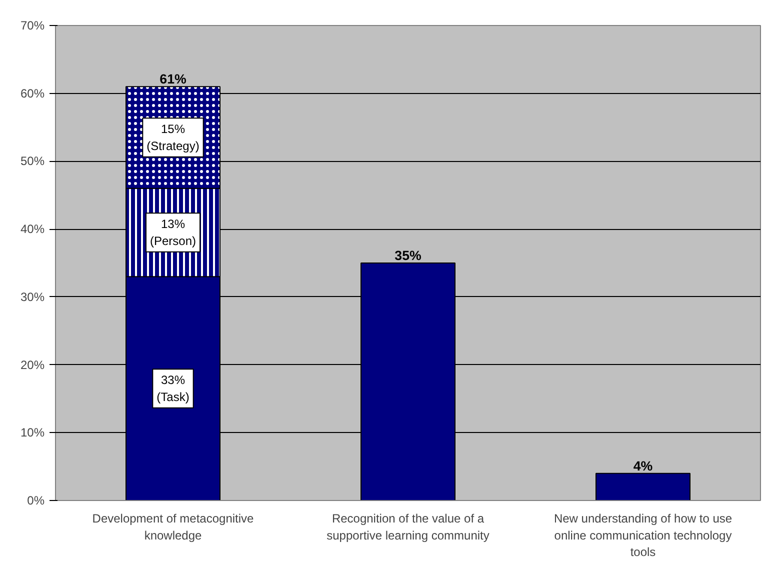 This screenshot has height=581, width=780. What do you see at coordinates (173, 388) in the screenshot?
I see `data-label: 33% (Task)` at bounding box center [173, 388].